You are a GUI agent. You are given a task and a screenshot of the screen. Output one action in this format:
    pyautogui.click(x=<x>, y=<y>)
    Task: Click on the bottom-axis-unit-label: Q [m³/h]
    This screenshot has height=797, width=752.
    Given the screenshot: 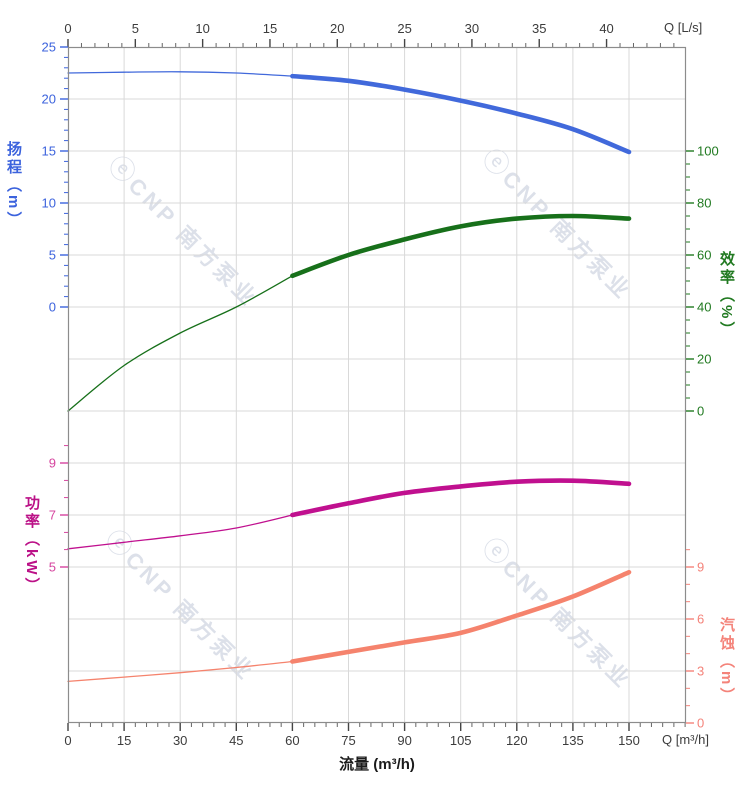 What is the action you would take?
    pyautogui.click(x=685, y=739)
    